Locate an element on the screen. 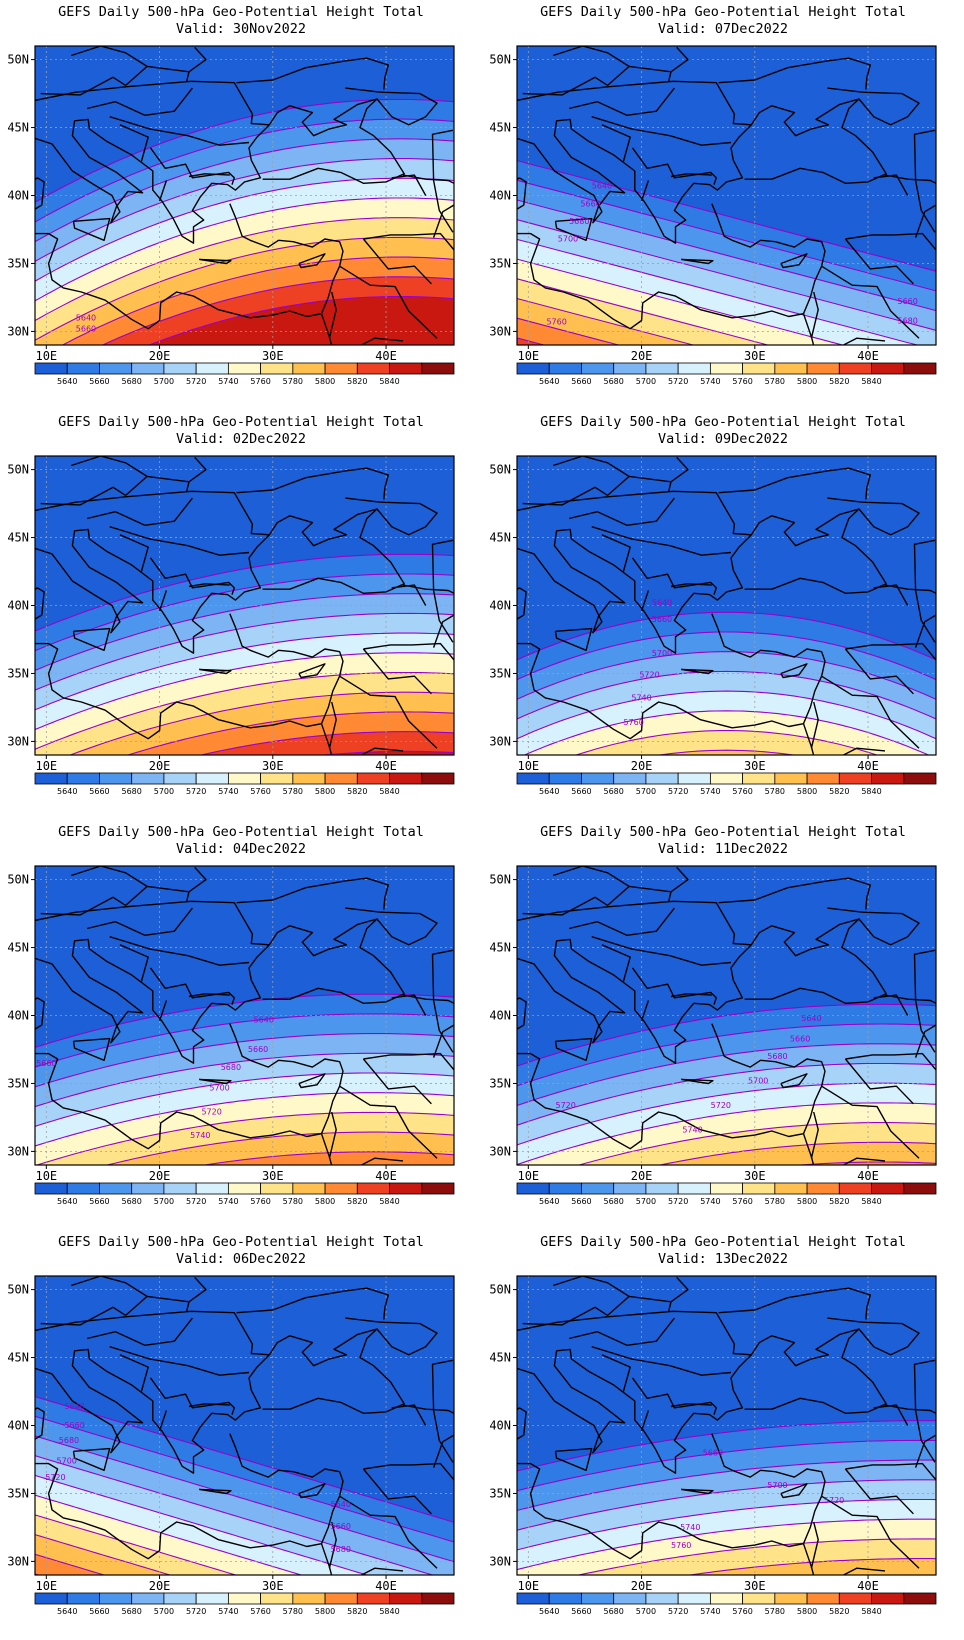  colorbar-label: 5700 is located at coordinates (646, 381).